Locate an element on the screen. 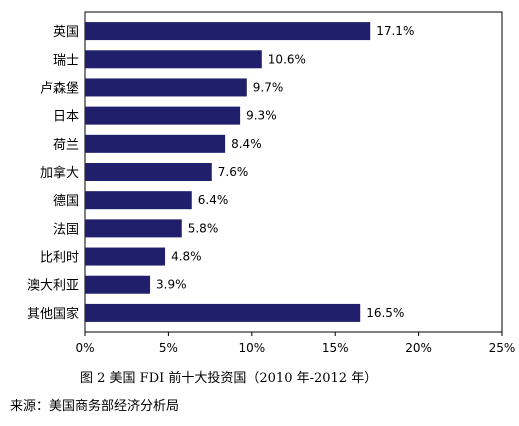 The height and width of the screenshot is (426, 519). category-label: 瑞士 is located at coordinates (66, 60).